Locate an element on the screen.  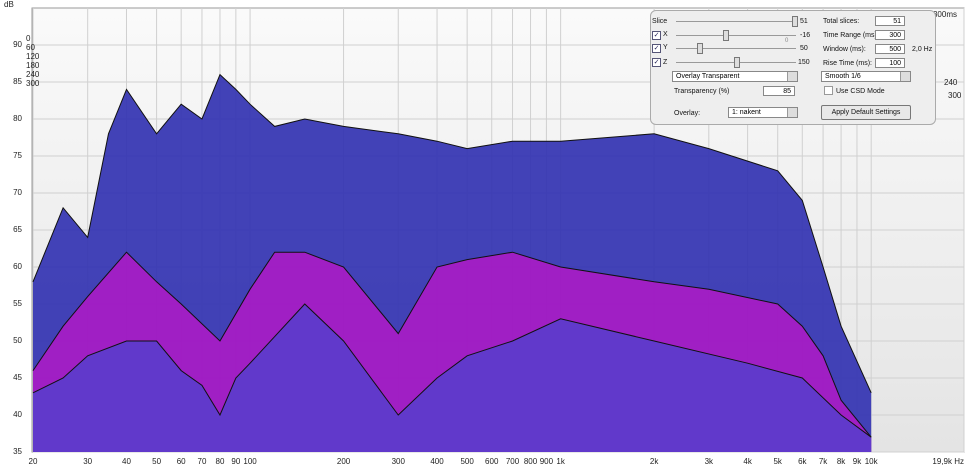
x-checkbox: ✓ is located at coordinates (656, 35).